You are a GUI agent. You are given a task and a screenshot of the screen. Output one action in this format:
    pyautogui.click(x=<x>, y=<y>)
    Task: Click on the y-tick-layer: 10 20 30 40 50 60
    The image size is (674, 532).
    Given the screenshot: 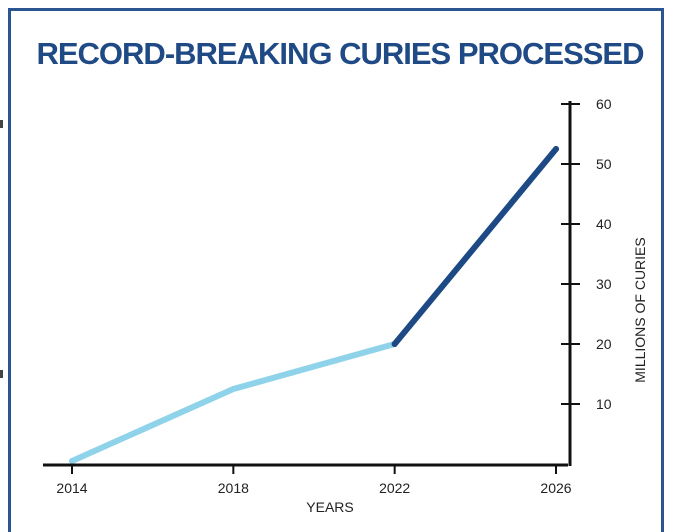 What is the action you would take?
    pyautogui.click(x=586, y=254)
    